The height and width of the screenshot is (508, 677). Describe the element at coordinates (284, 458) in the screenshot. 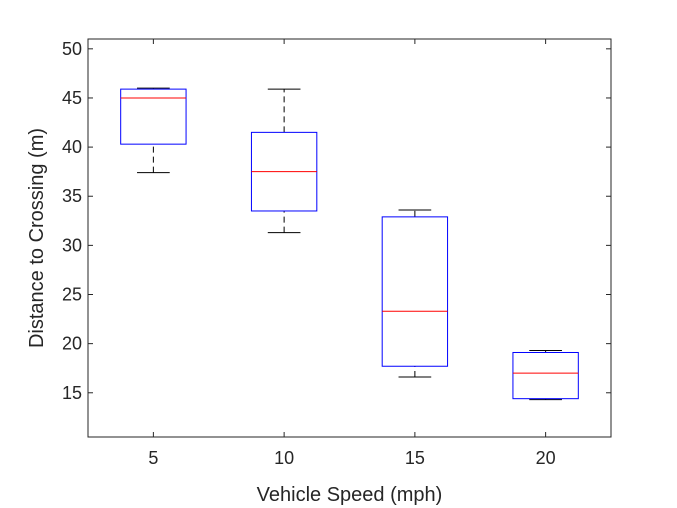

I see `x-tick-label: 10` at that location.